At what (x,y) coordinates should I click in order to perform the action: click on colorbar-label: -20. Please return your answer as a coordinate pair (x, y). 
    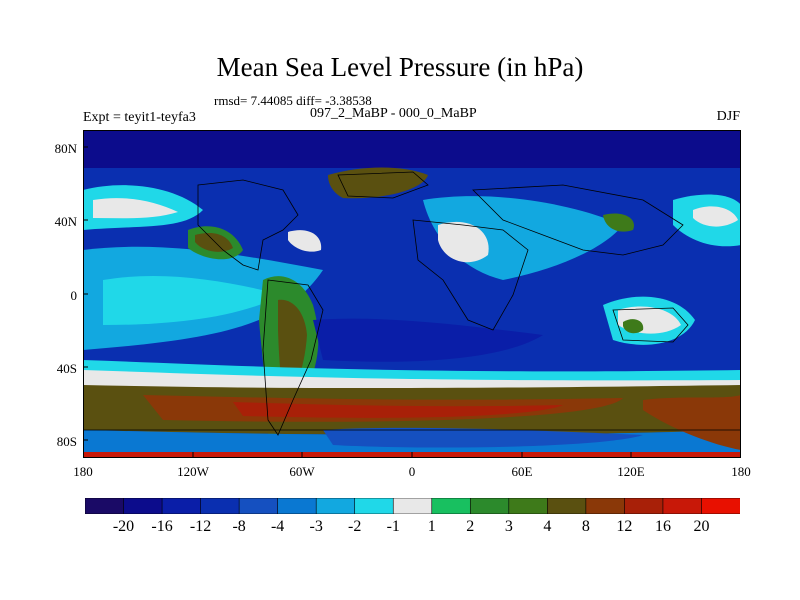
    Looking at the image, I should click on (123, 526).